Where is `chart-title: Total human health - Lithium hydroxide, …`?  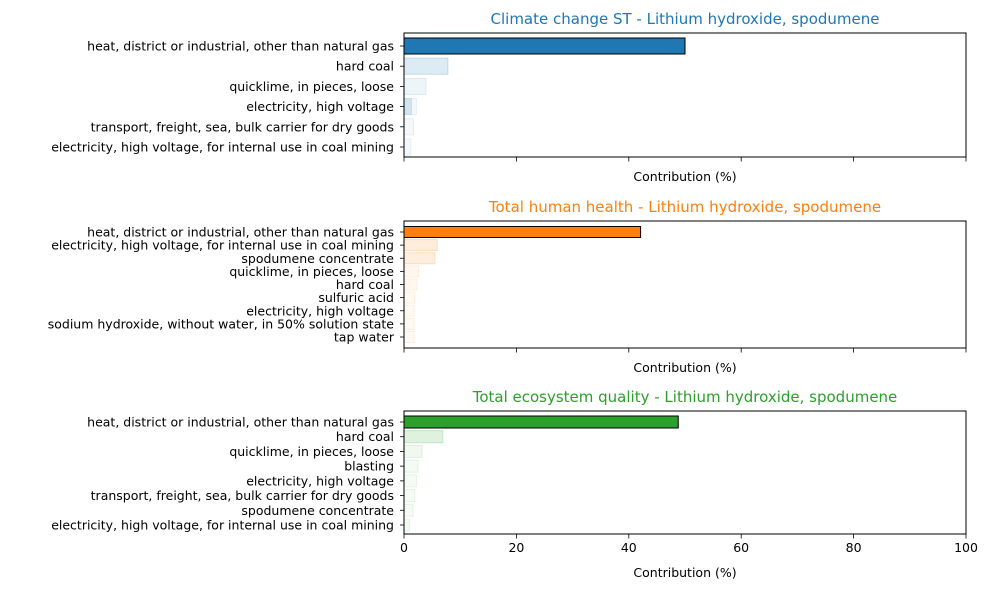
chart-title: Total human health - Lithium hydroxide, … is located at coordinates (684, 207).